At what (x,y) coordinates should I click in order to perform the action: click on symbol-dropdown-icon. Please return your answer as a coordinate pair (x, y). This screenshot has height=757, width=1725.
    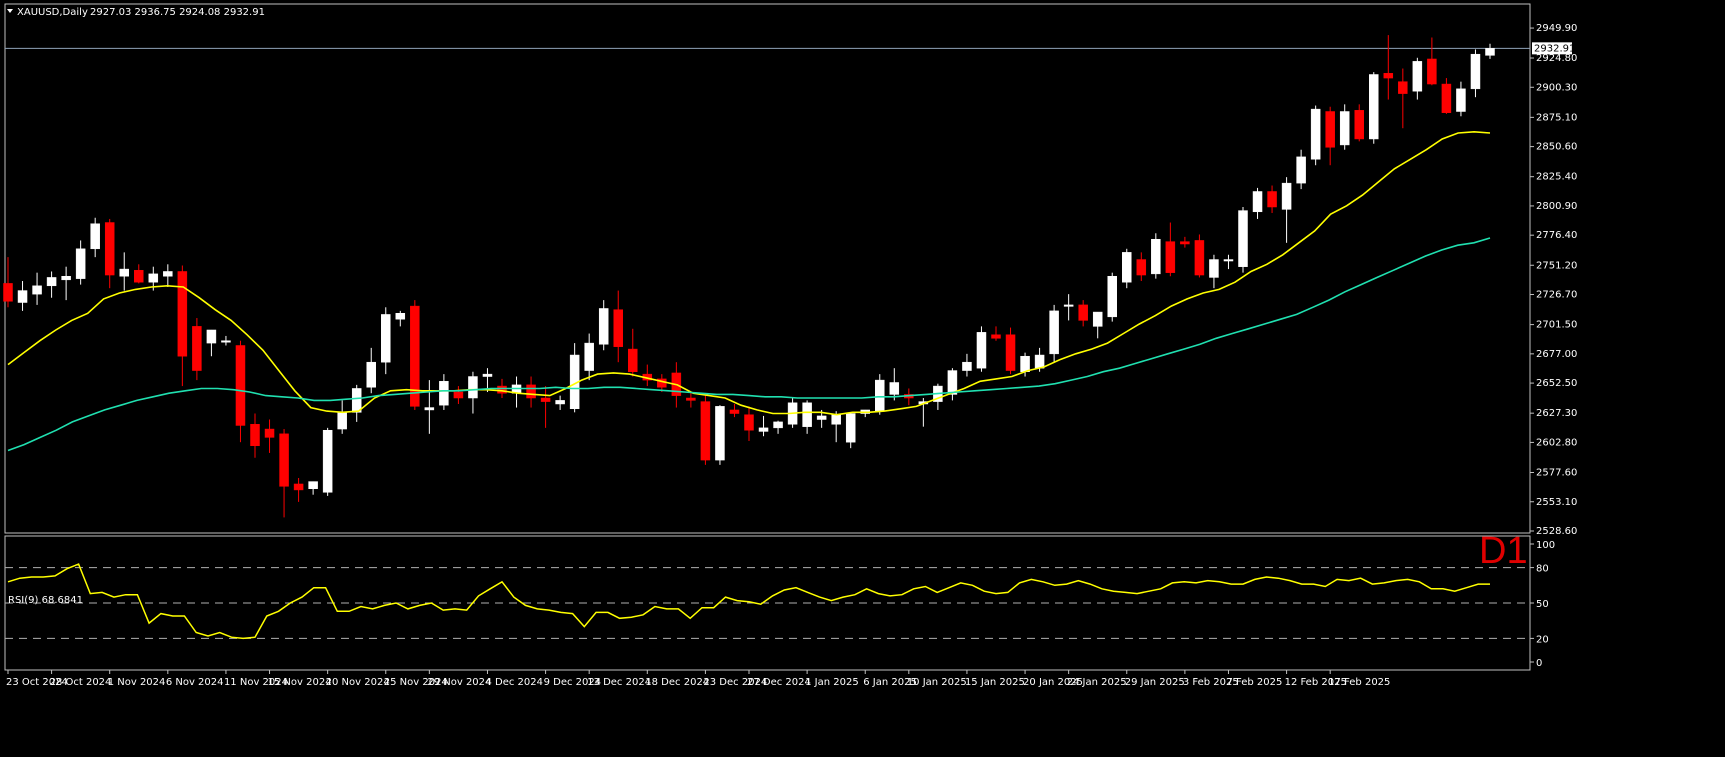
    Looking at the image, I should click on (10, 11).